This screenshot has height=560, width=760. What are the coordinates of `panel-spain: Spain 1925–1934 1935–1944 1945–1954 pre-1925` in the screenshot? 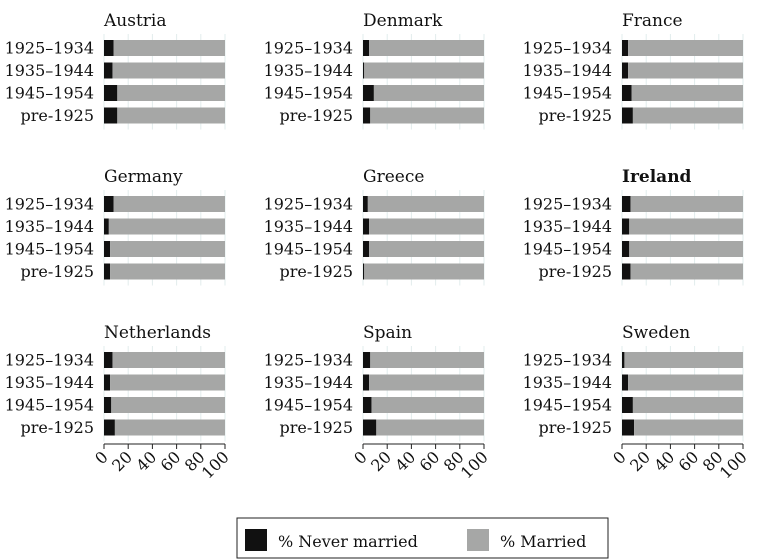 It's located at (374, 382).